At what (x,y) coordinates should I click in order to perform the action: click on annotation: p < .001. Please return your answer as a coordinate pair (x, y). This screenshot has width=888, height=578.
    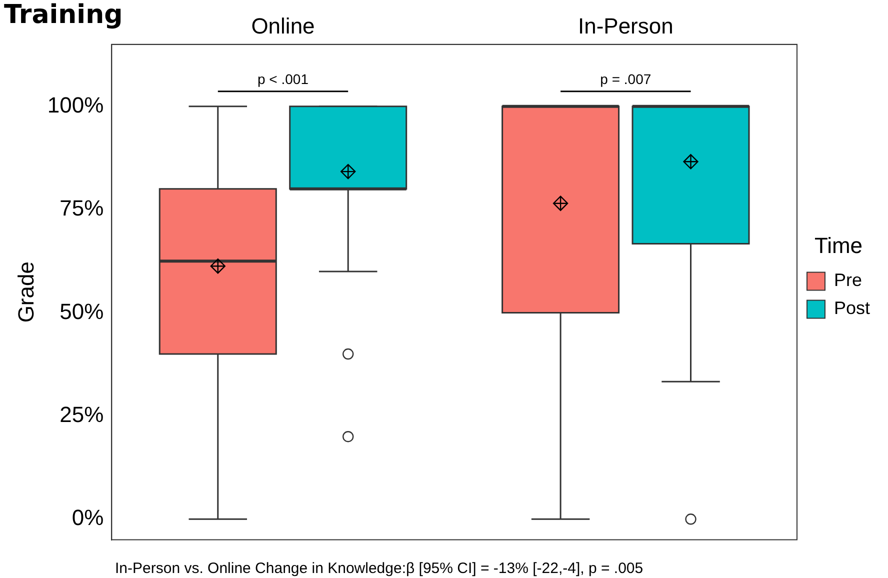
    Looking at the image, I should click on (283, 79).